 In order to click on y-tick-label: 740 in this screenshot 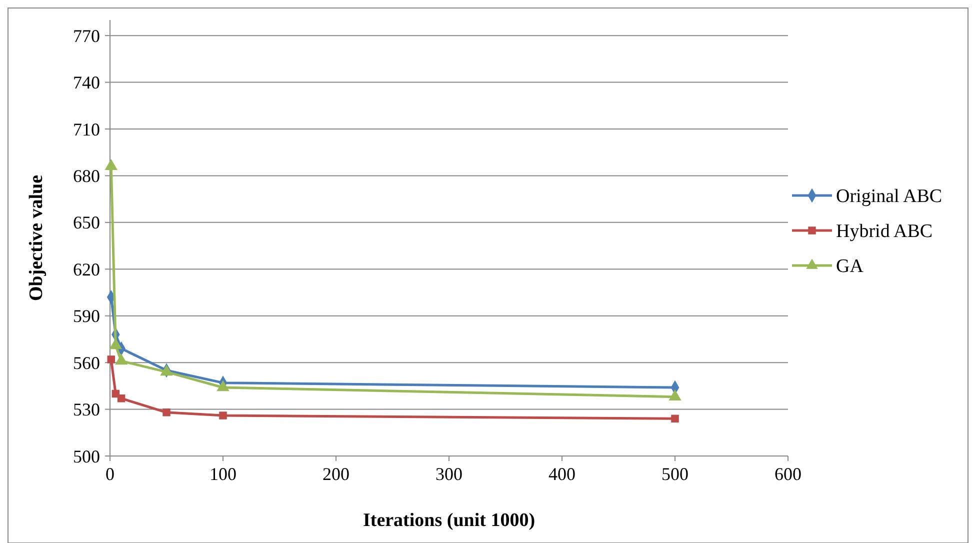, I will do `click(86, 82)`.